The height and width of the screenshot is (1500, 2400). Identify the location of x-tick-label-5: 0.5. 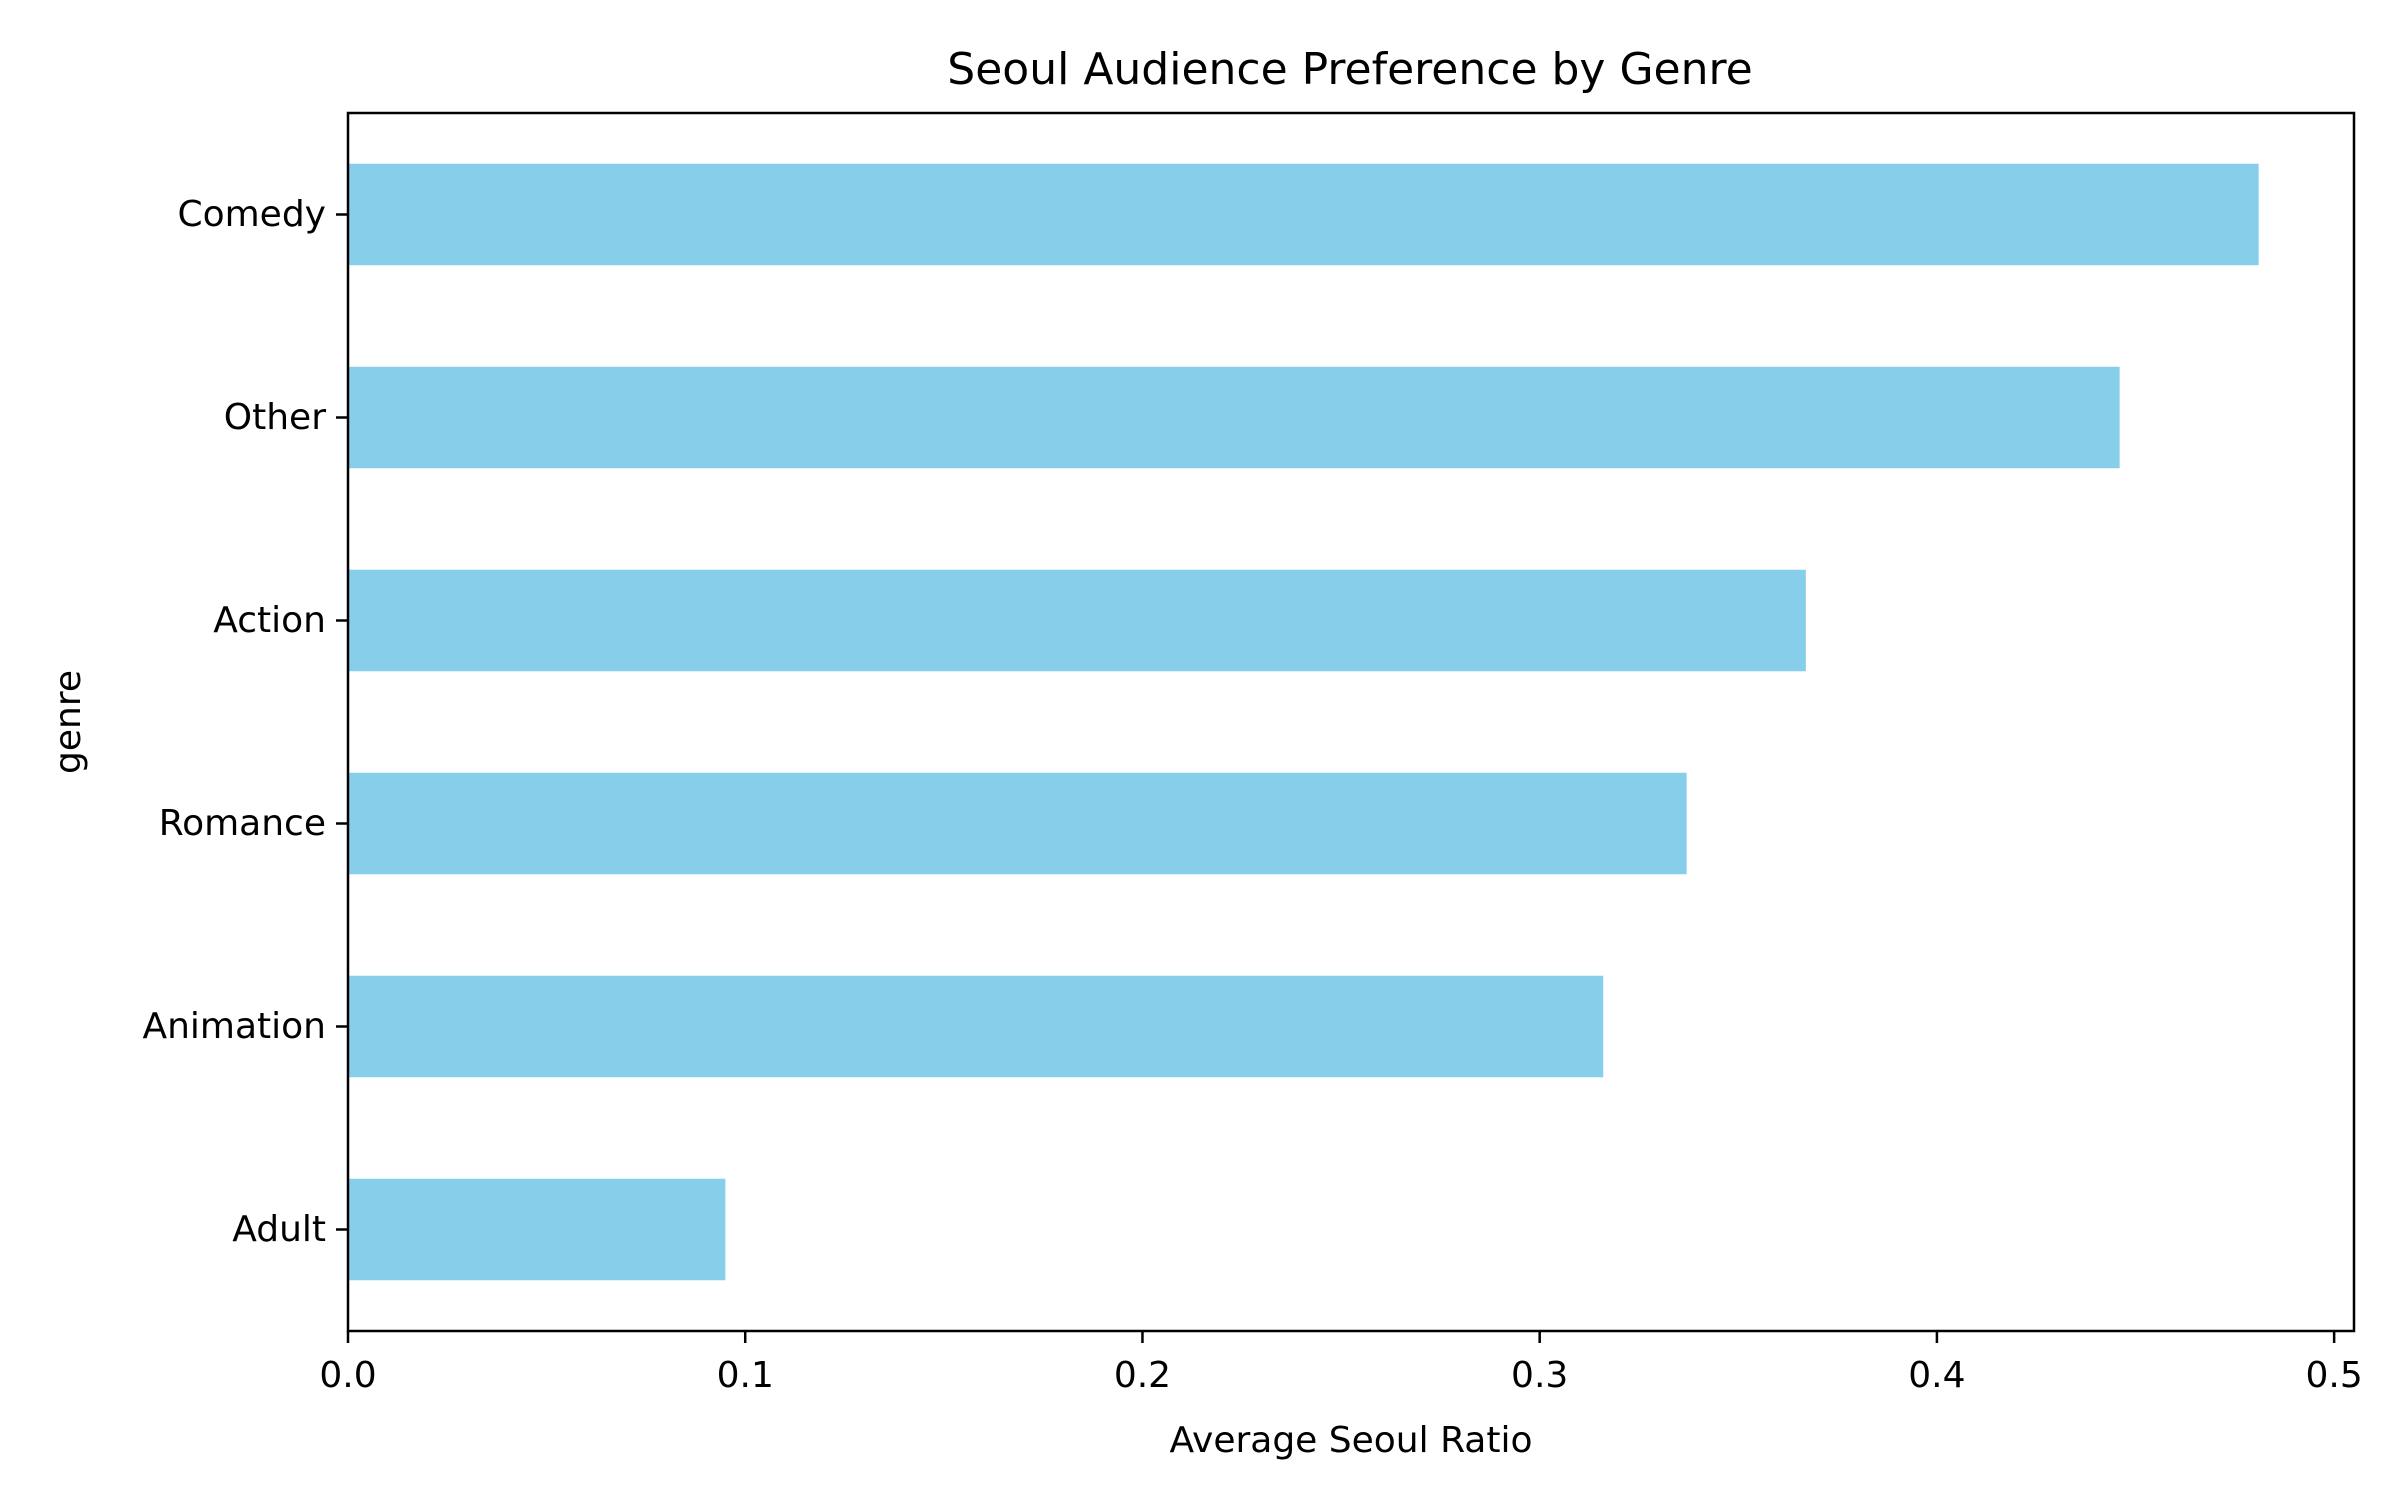
(2334, 1375).